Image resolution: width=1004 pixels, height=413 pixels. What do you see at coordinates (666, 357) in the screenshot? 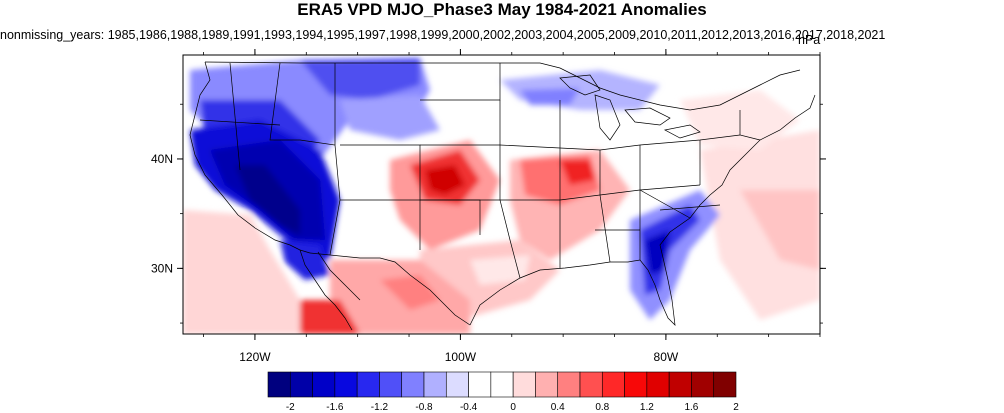
I see `x-tick-label: 80W` at bounding box center [666, 357].